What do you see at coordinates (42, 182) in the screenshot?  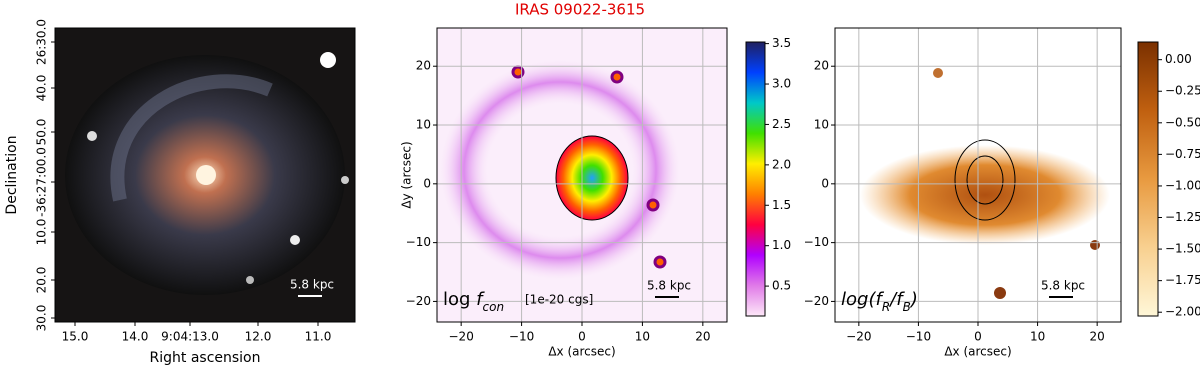 I see `y-tick-label: -36:27:00.0` at bounding box center [42, 182].